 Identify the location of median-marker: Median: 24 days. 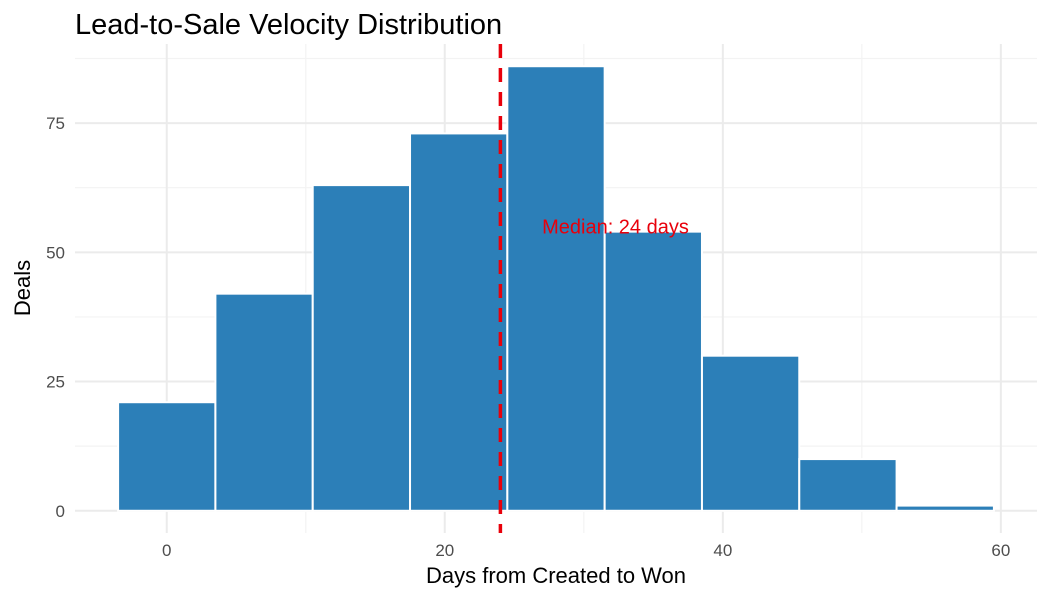
(593, 288).